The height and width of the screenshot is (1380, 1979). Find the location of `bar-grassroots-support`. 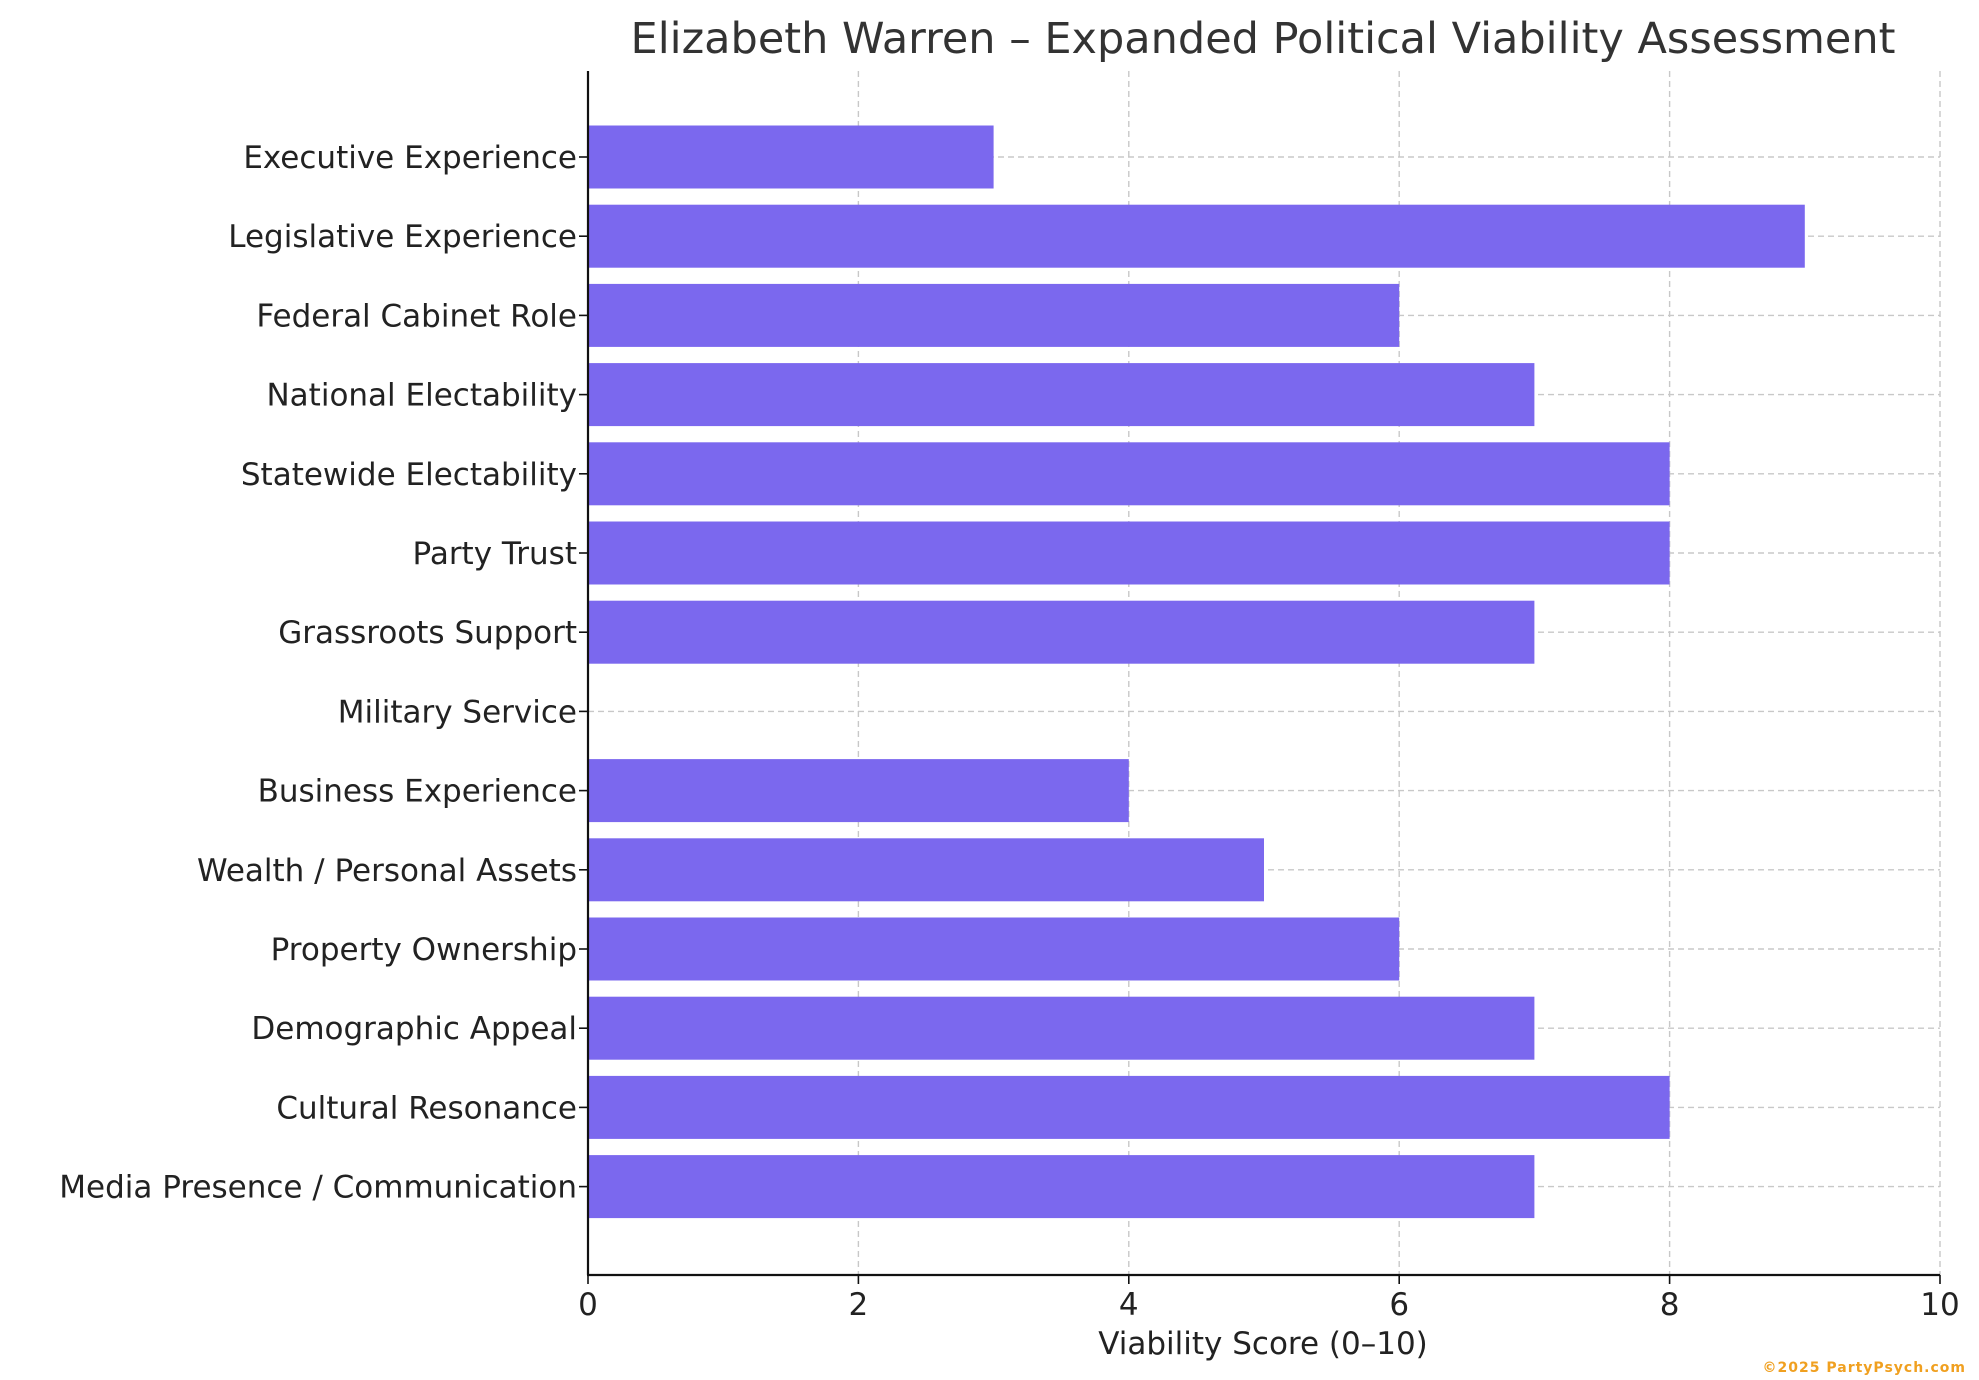

bar-grassroots-support is located at coordinates (1061, 632).